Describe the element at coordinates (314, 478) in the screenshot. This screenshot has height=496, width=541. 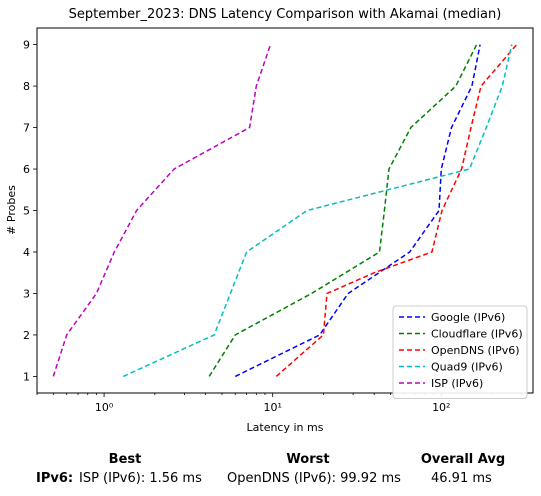
I see `worst-value: OpenDNS (IPv6): 99.92 ms` at that location.